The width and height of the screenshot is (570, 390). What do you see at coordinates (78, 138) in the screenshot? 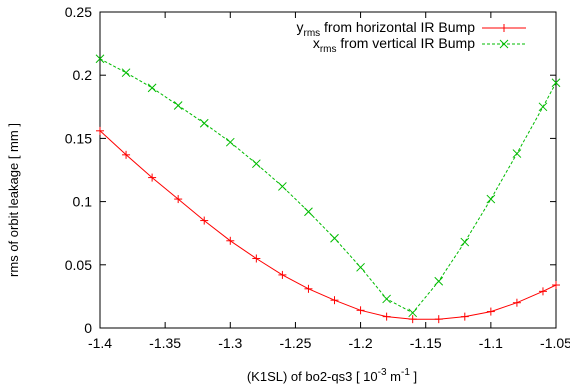
I see `y-tick-label: 0.15` at bounding box center [78, 138].